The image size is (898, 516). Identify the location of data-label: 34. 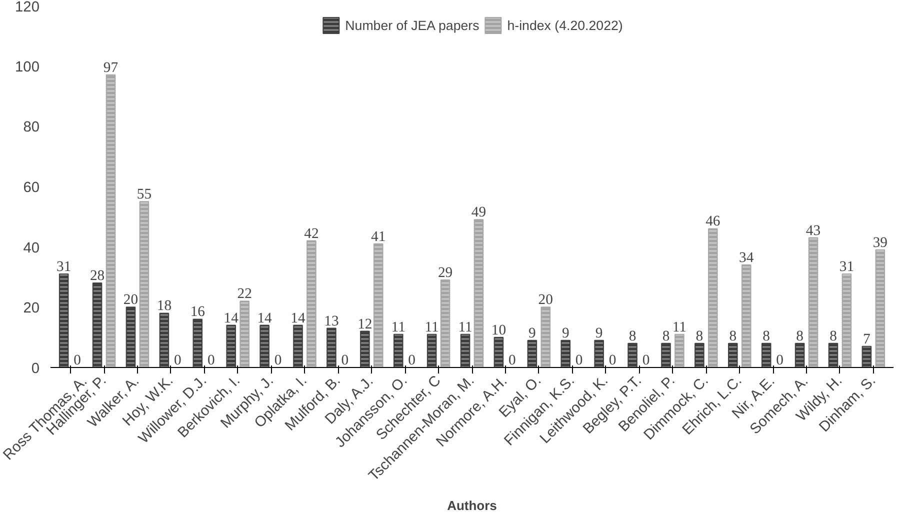
(746, 258).